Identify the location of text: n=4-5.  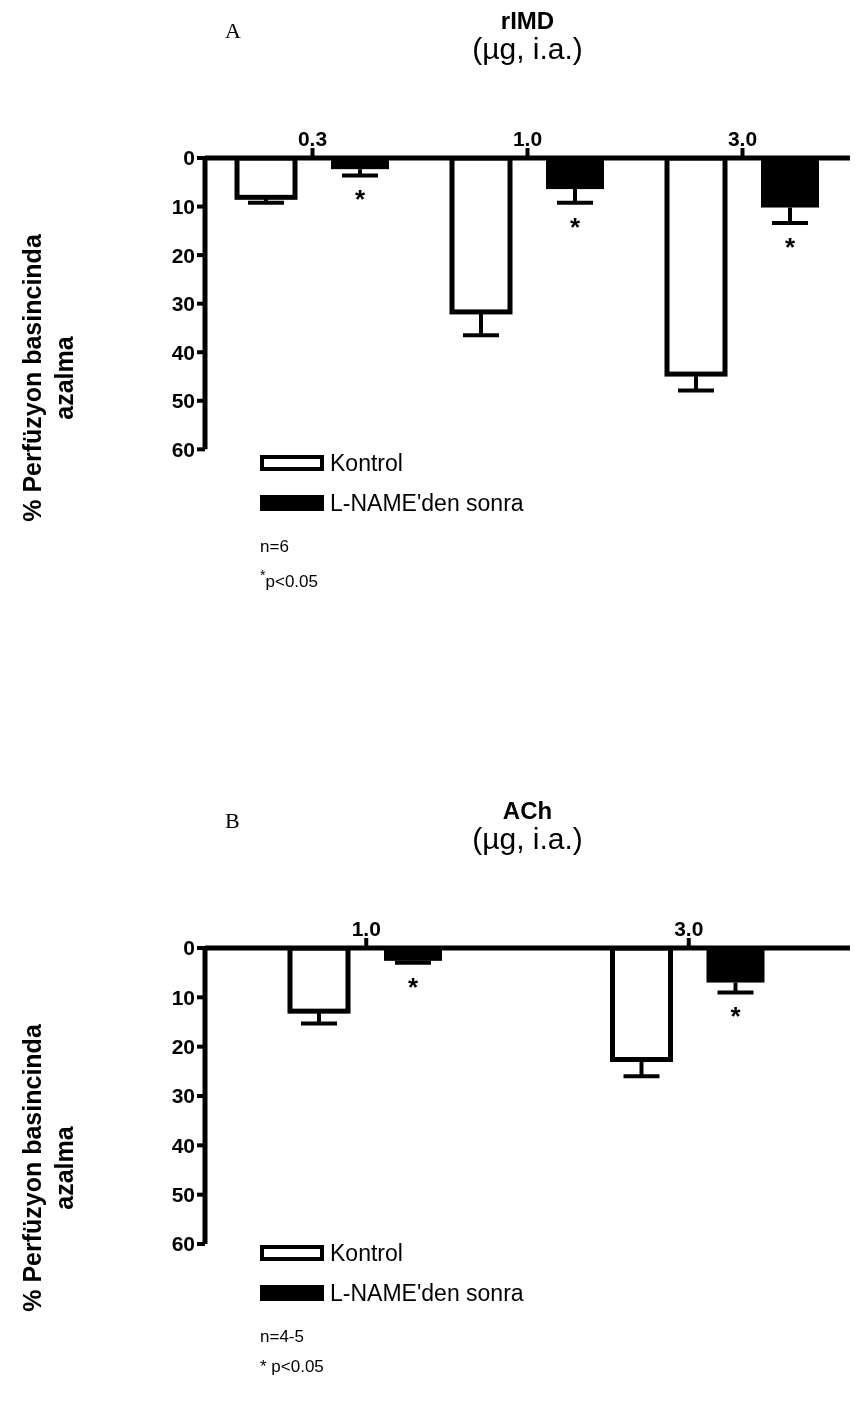
(282, 1336).